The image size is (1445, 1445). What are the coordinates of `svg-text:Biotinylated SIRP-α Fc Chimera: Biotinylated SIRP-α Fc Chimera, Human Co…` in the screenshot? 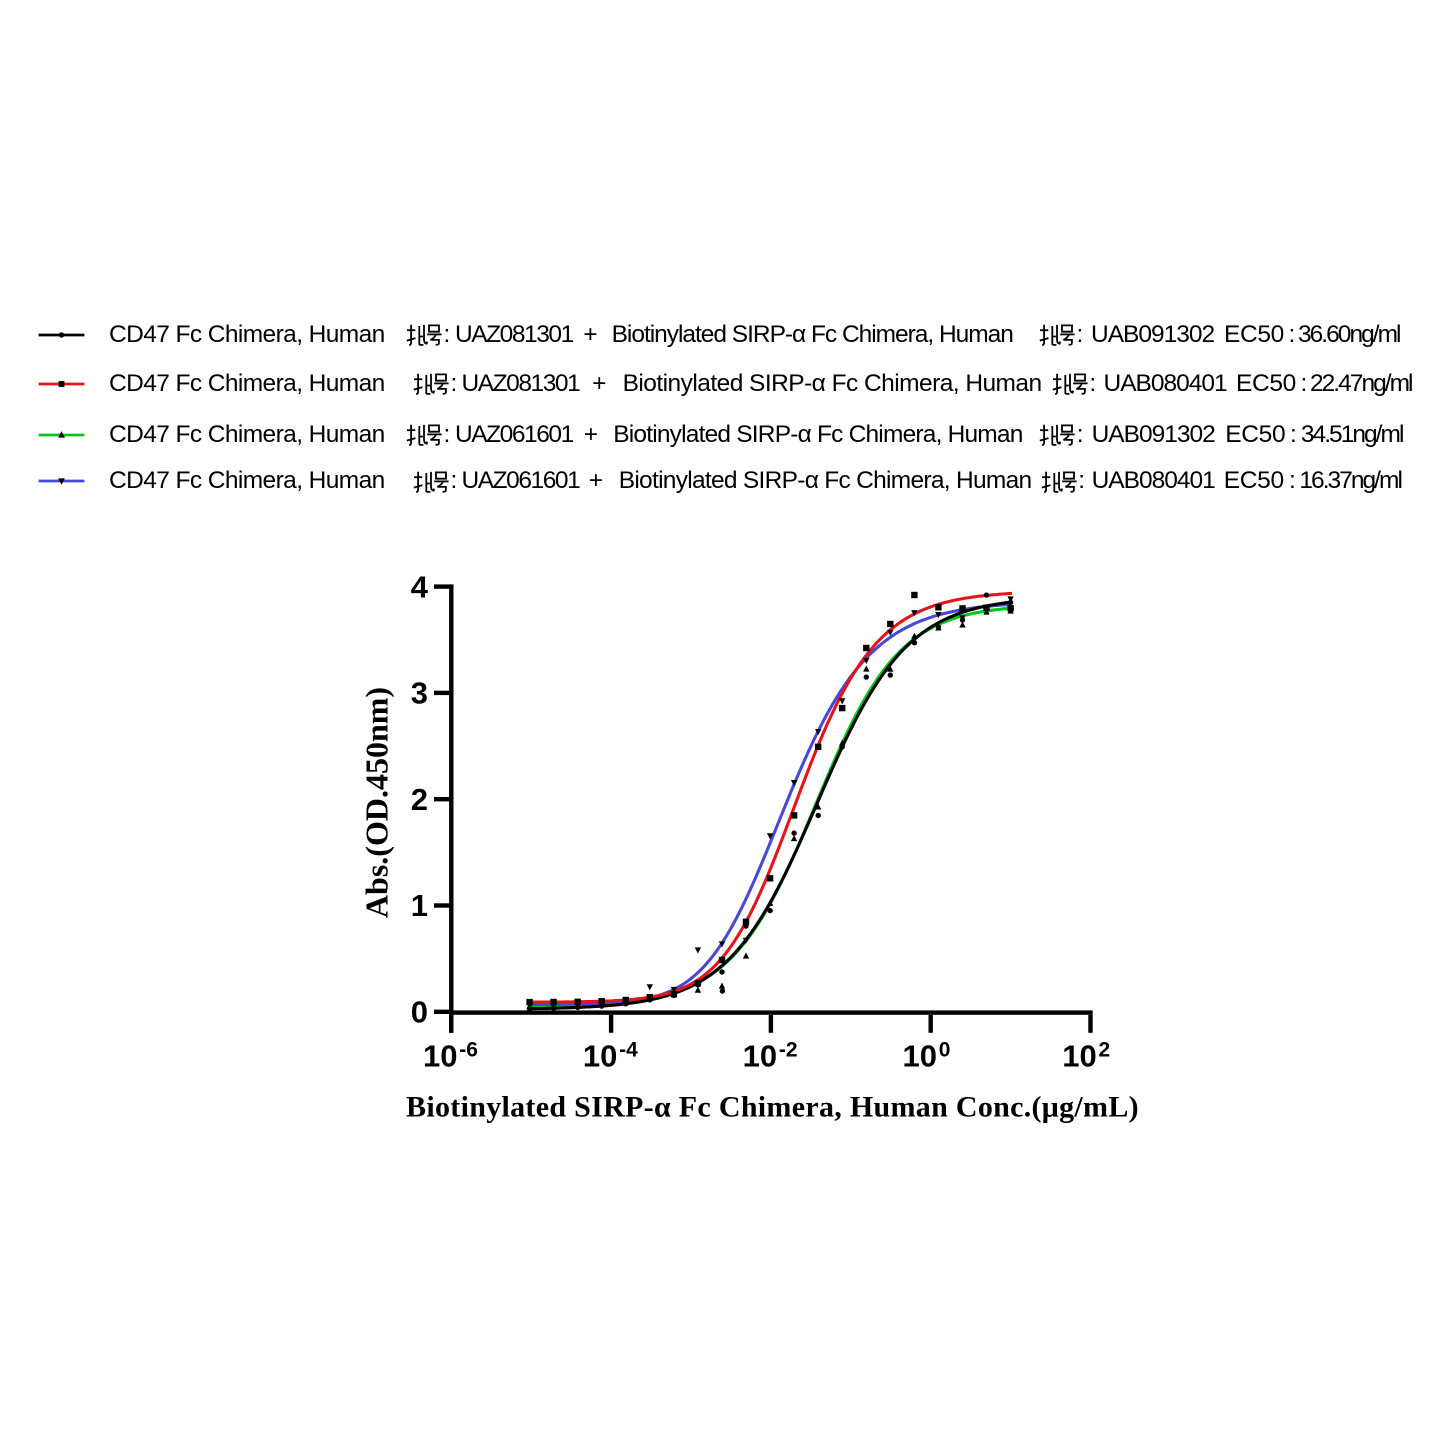 It's located at (772, 1107).